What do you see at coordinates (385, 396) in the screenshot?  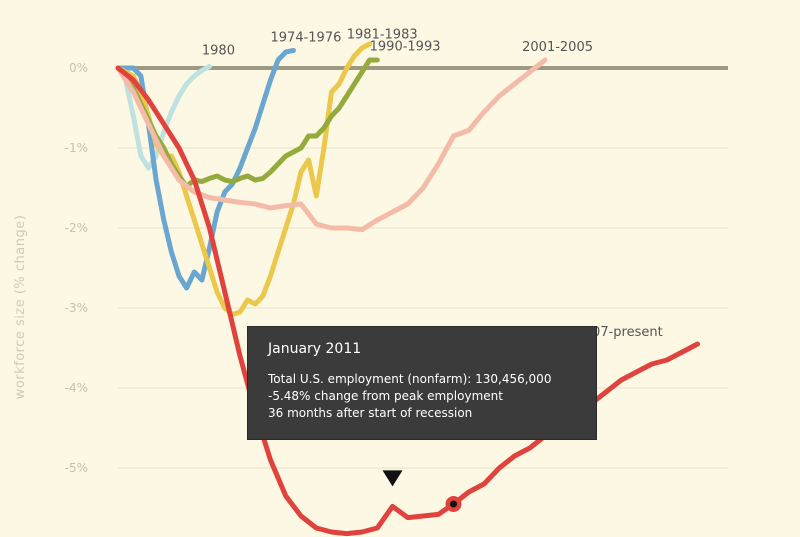 I see `tooltip-change: -5.48% change from peak employment` at bounding box center [385, 396].